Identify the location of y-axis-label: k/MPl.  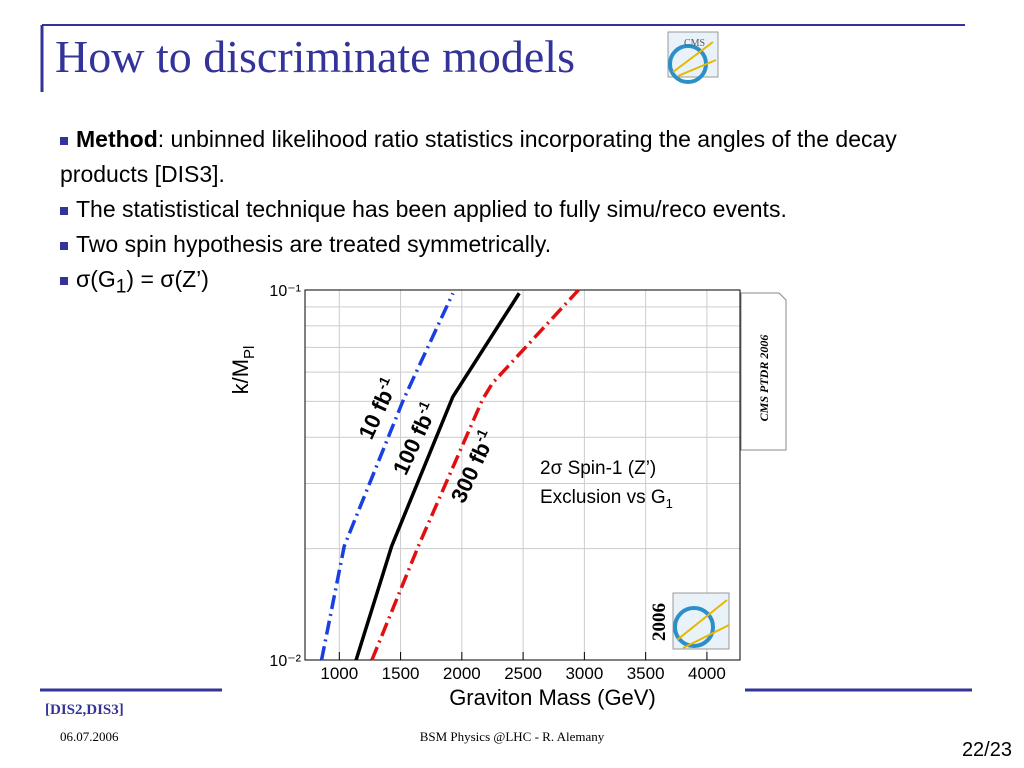
(243, 370).